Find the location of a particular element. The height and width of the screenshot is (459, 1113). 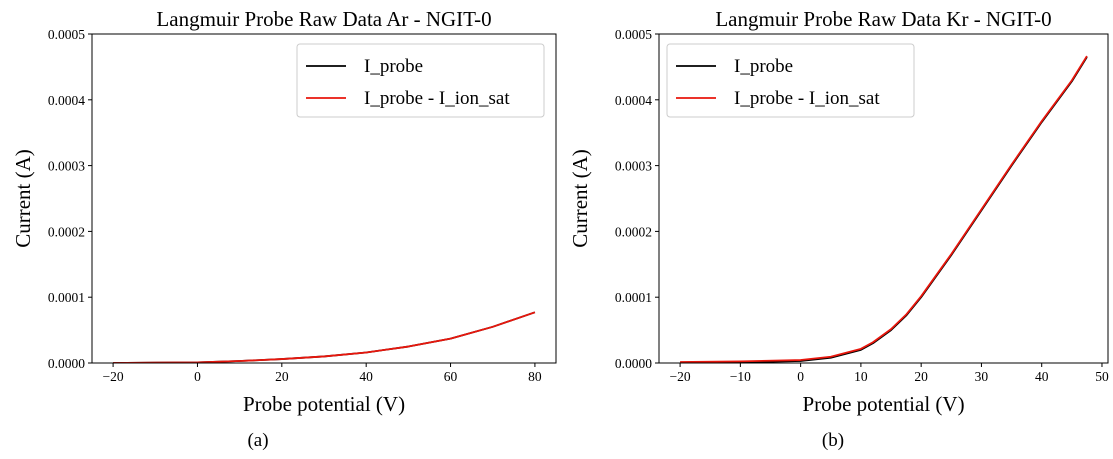

x-tick-label: −10 is located at coordinates (740, 376).